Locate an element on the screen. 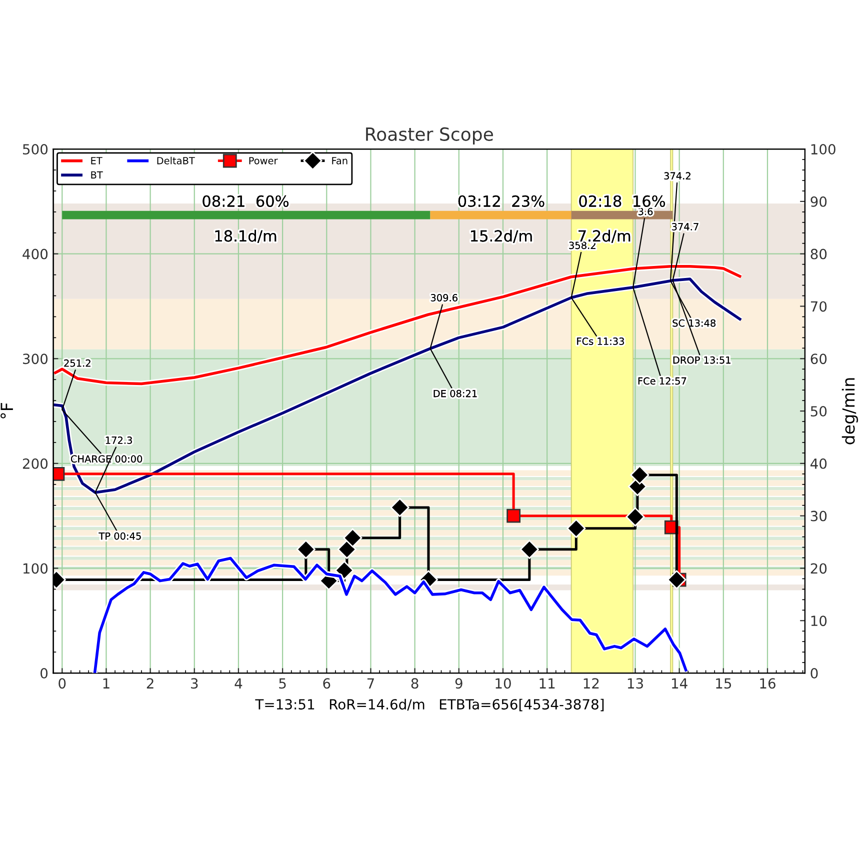  x-tick-label: 2 is located at coordinates (150, 683).